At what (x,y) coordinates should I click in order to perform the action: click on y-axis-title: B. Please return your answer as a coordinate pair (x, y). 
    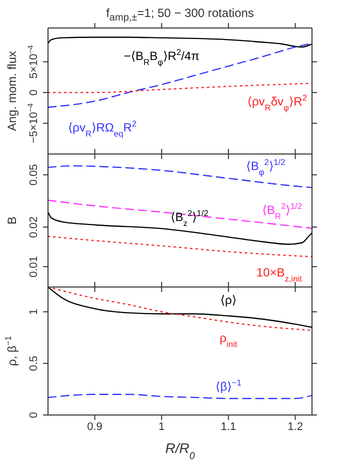
    Looking at the image, I should click on (12, 220).